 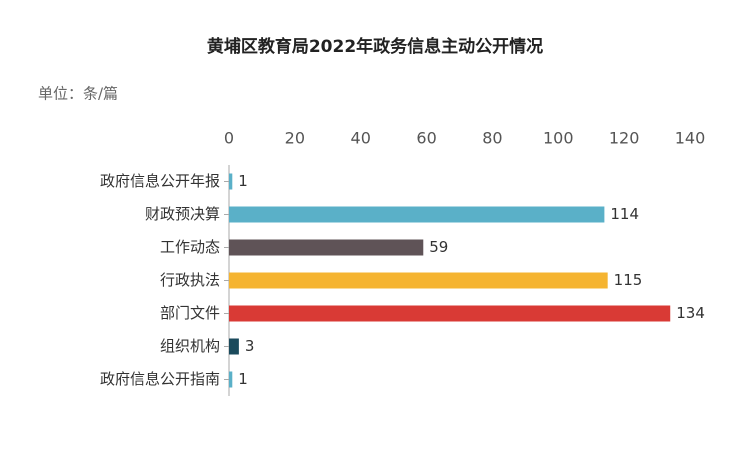 What do you see at coordinates (190, 247) in the screenshot?
I see `y-tick-label: 工作动态` at bounding box center [190, 247].